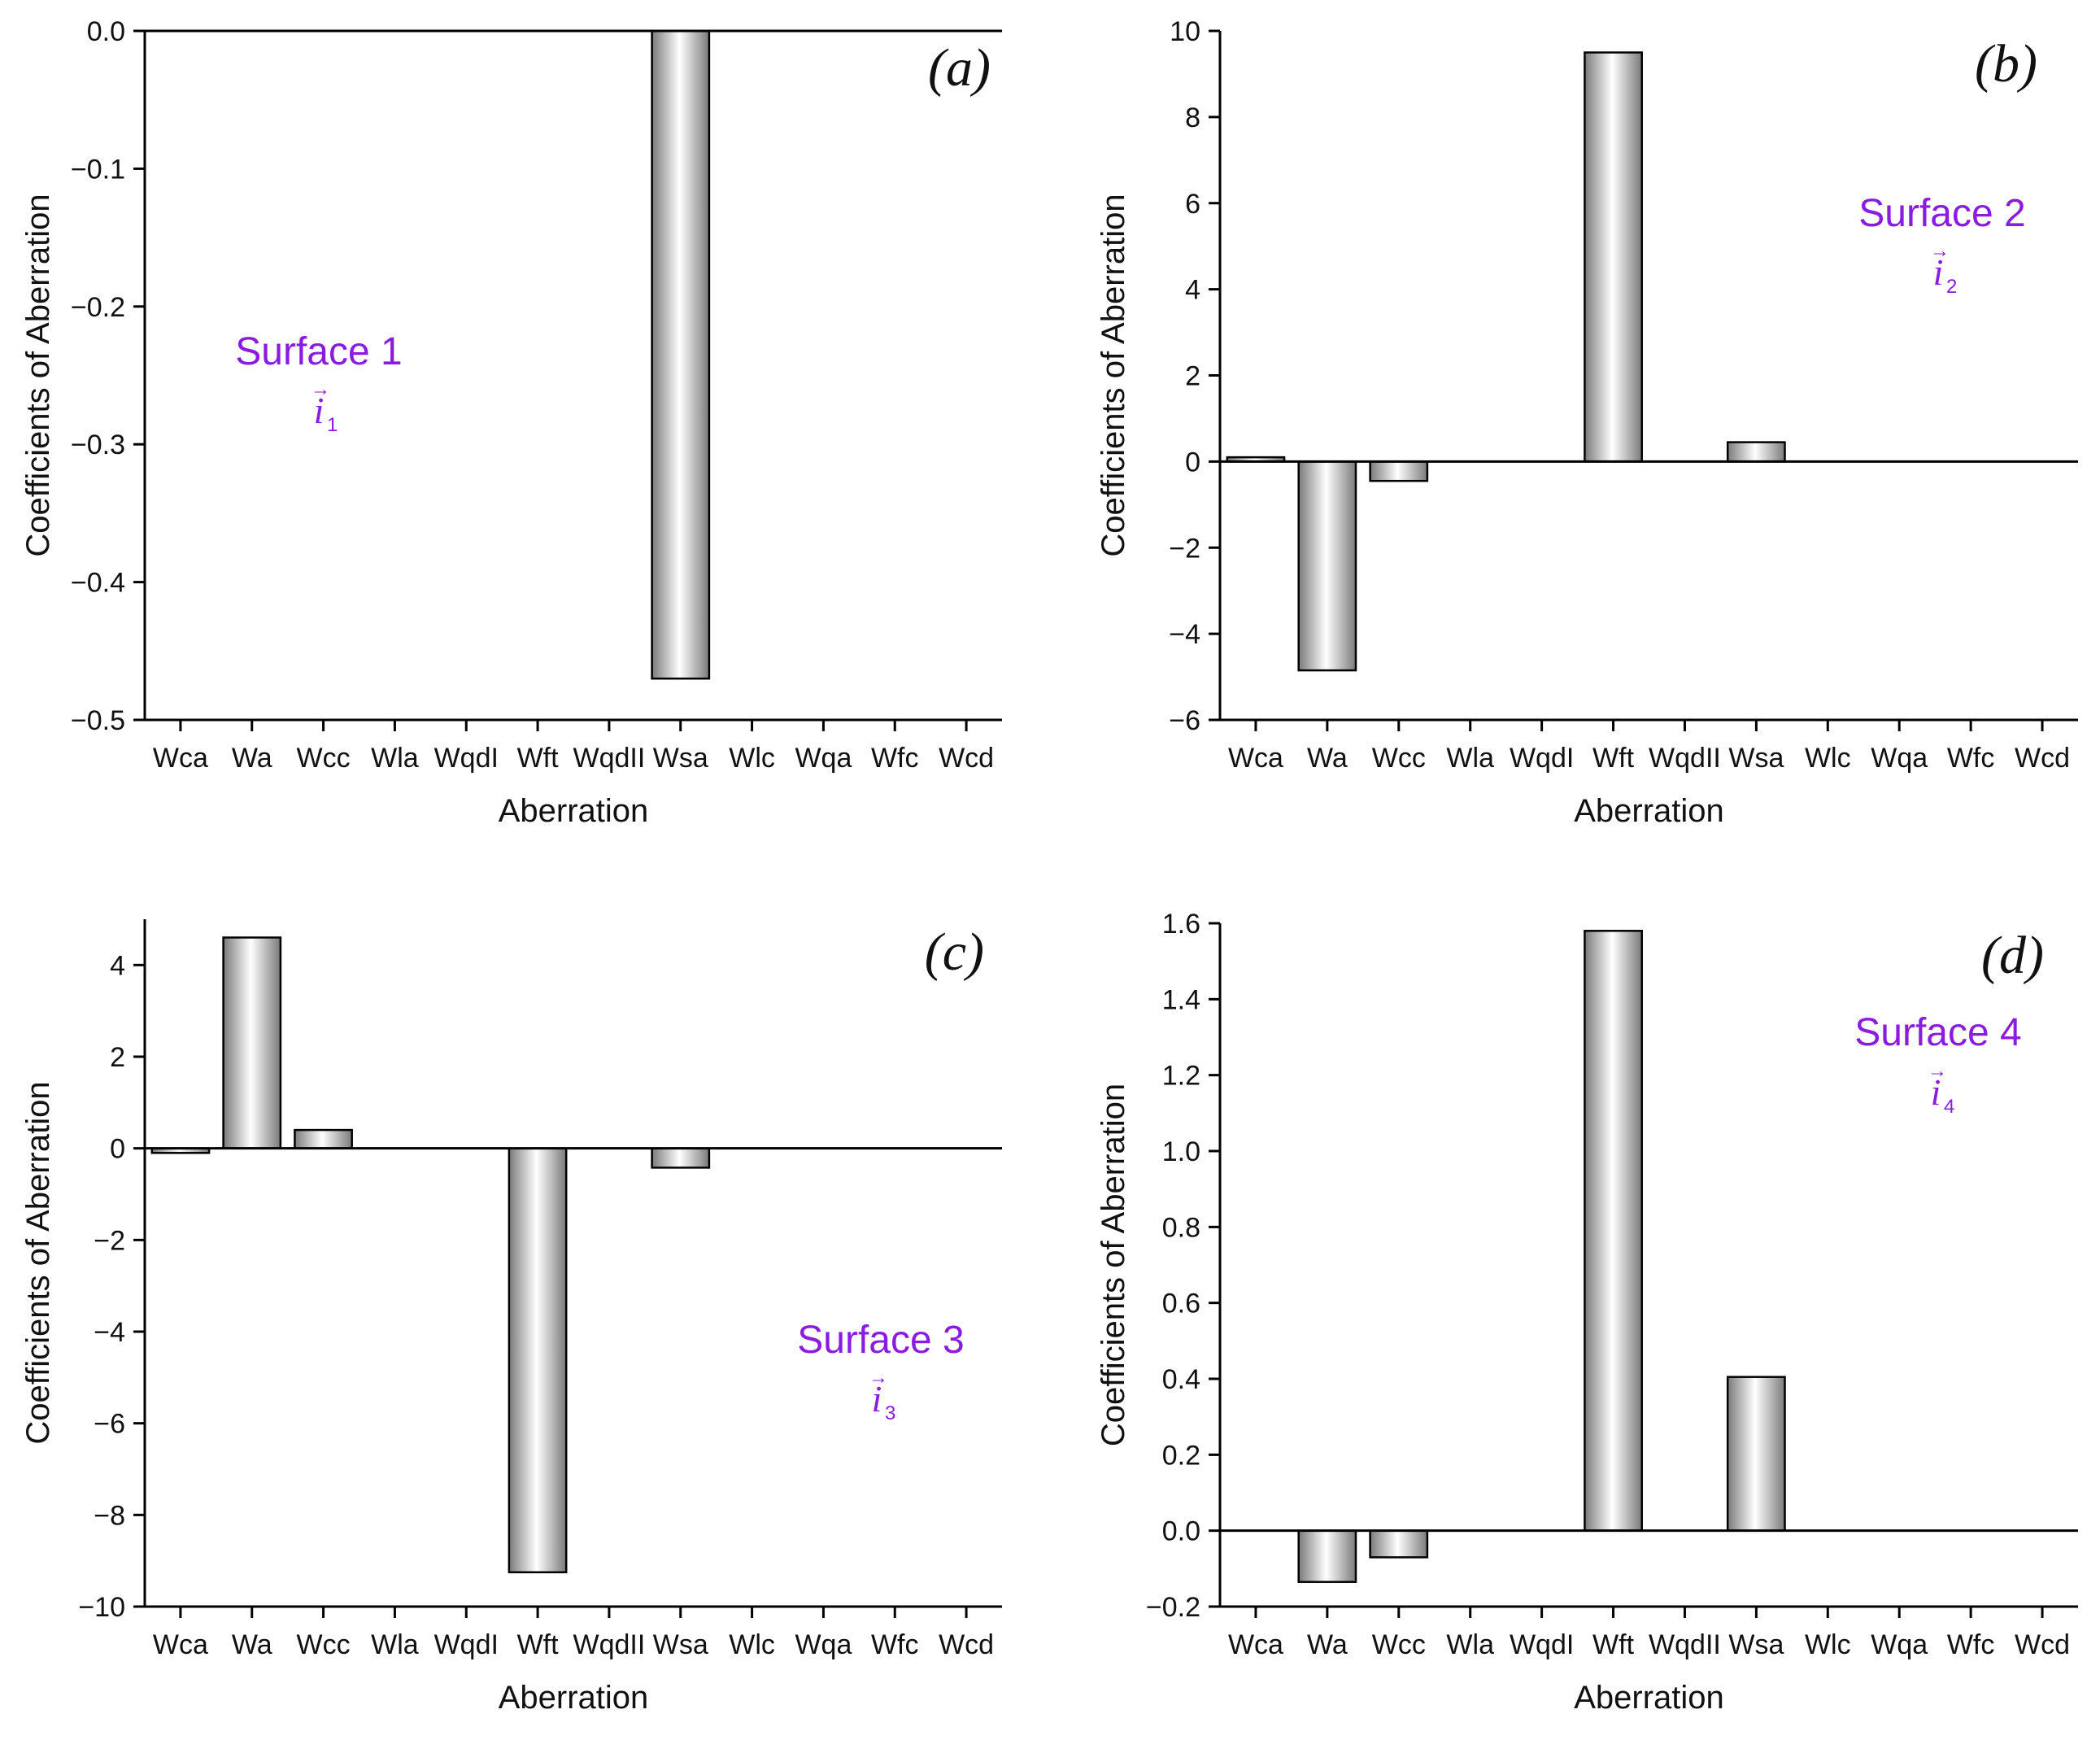 Image resolution: width=2100 pixels, height=1740 pixels. Describe the element at coordinates (180, 758) in the screenshot. I see `x-tick-label-a: Wca` at that location.